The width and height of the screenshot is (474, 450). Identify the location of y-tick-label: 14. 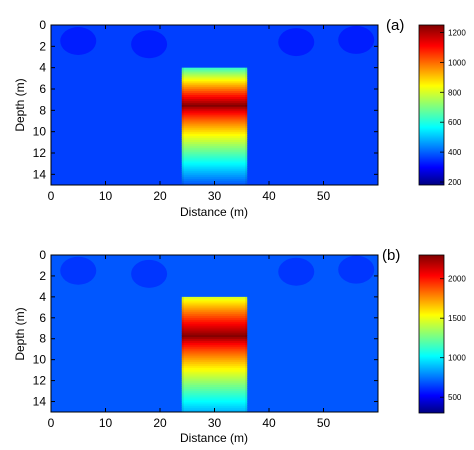
(40, 174).